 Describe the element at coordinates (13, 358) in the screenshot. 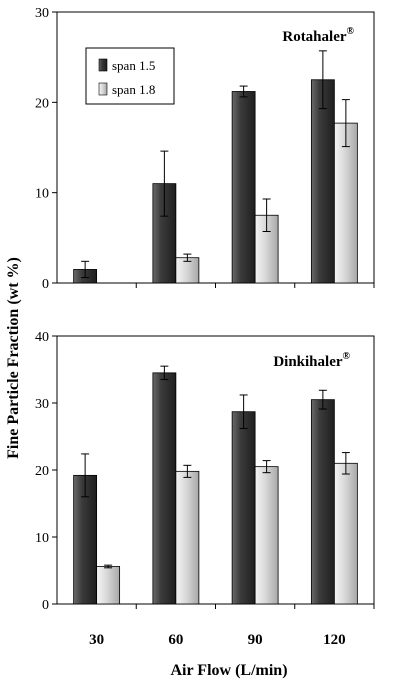

I see `y-axis-title: Fine Particle Fraction (wt %)` at that location.